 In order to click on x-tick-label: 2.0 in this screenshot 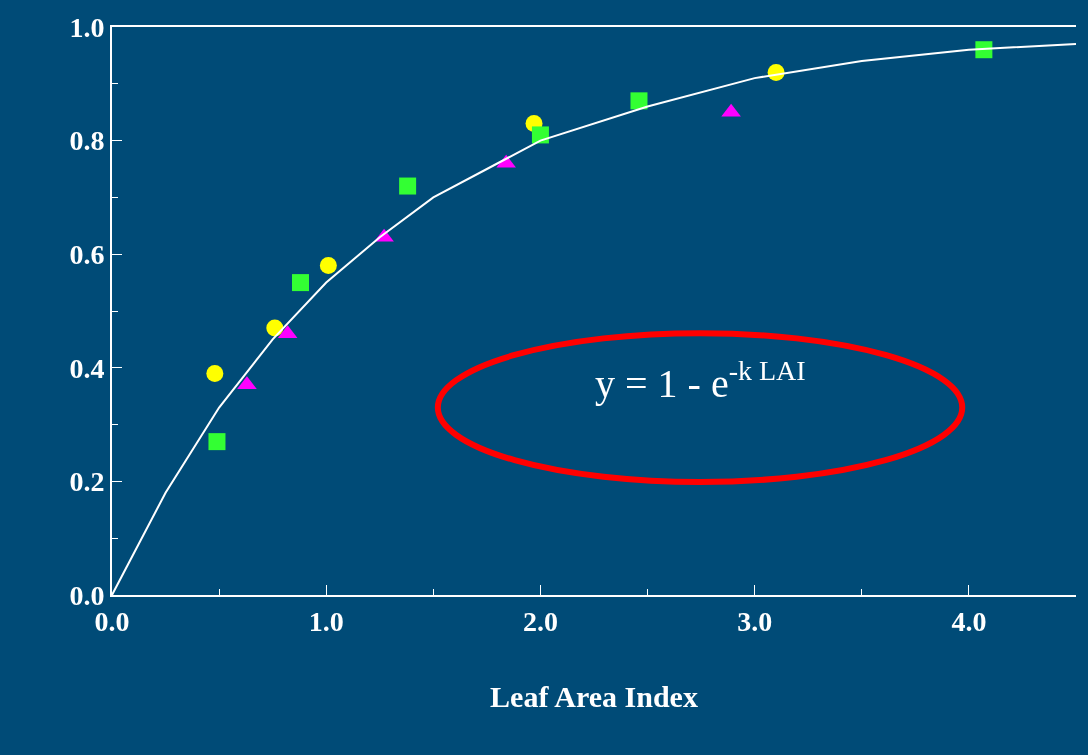, I will do `click(540, 621)`.